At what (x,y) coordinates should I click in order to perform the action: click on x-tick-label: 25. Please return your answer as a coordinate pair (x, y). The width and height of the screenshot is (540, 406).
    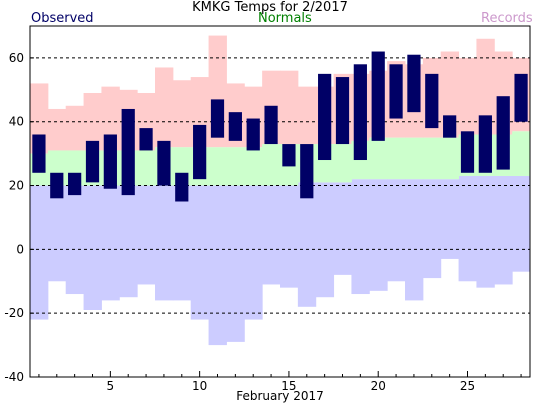
    Looking at the image, I should click on (467, 386).